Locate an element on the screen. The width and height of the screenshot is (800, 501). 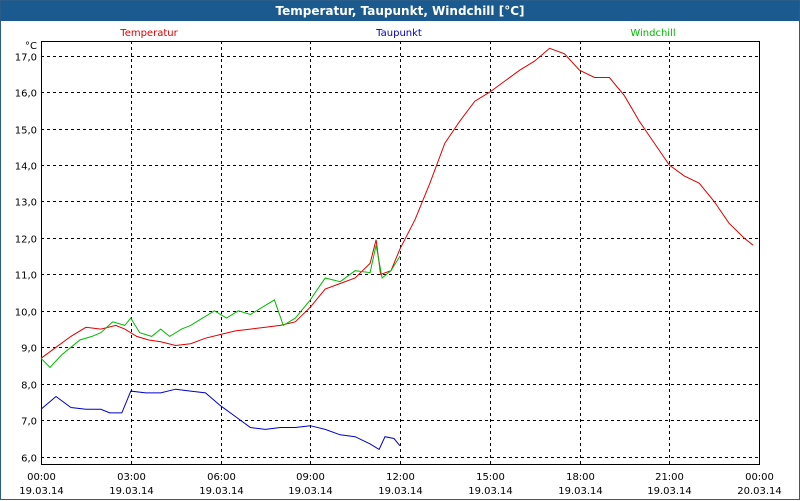
x-tick-time-label: 15:00 is located at coordinates (490, 477).